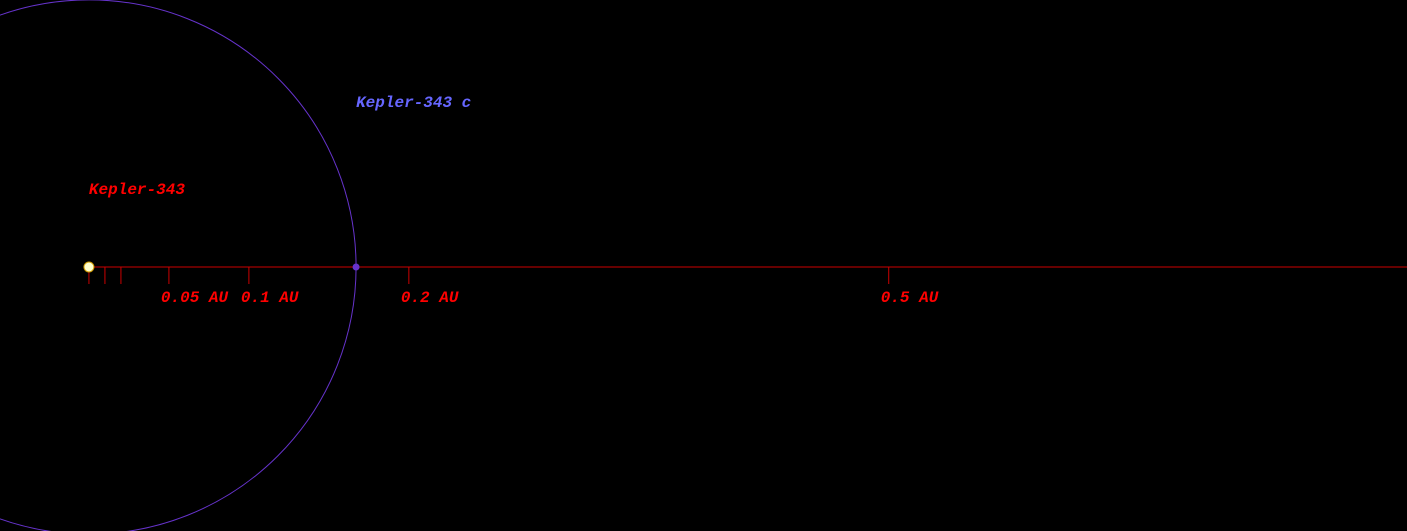 The height and width of the screenshot is (531, 1407). What do you see at coordinates (195, 298) in the screenshot?
I see `tick-label: 0.05 AU` at bounding box center [195, 298].